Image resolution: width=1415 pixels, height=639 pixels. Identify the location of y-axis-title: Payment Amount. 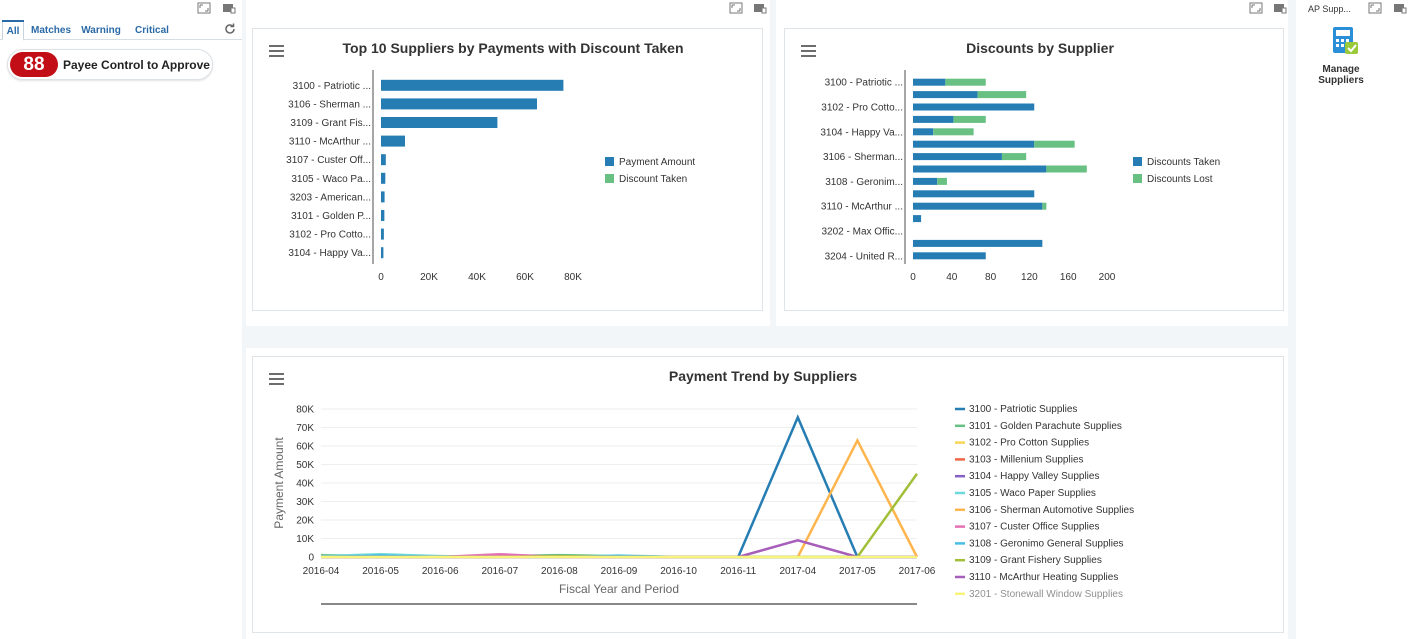
(279, 483).